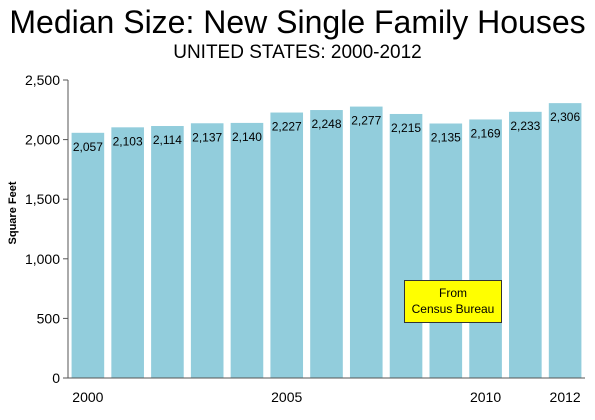 The width and height of the screenshot is (595, 420). Describe the element at coordinates (286, 397) in the screenshot. I see `x-tick-label: 2005` at that location.